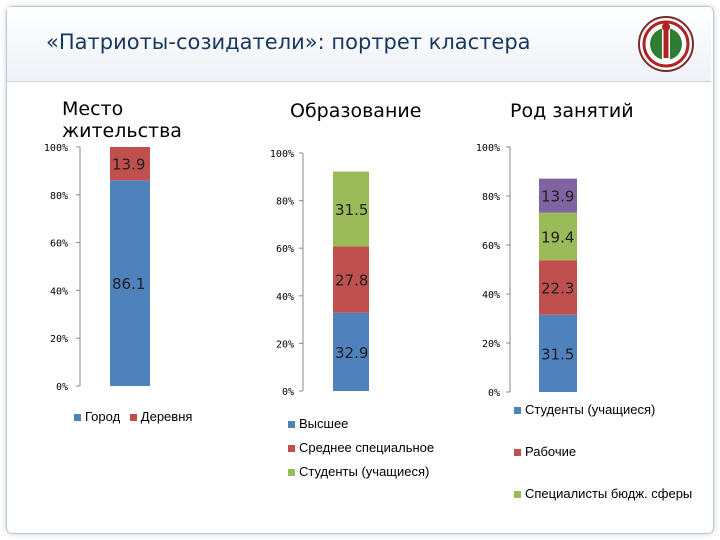 The width and height of the screenshot is (720, 540). Describe the element at coordinates (609, 493) in the screenshot. I see `legend-label-specialists: Специалисты бюдж. сферы` at that location.